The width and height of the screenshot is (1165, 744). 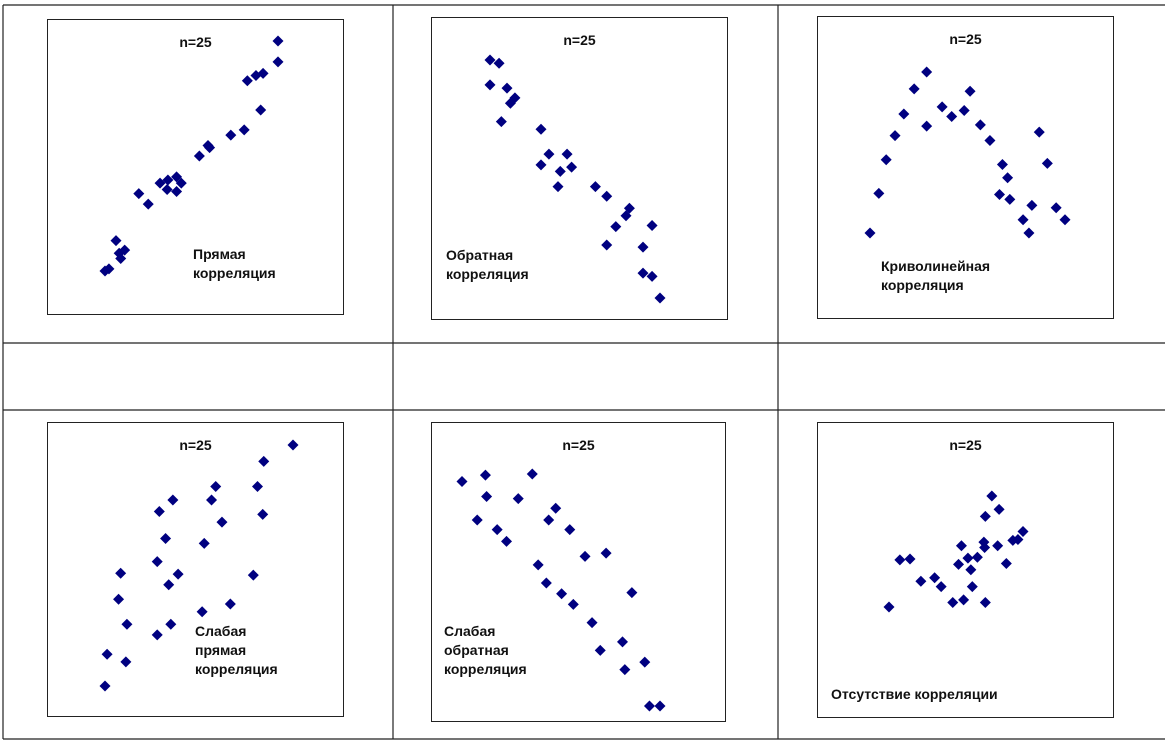 What do you see at coordinates (936, 275) in the screenshot?
I see `chart-caption: Криволинейная корреляция` at bounding box center [936, 275].